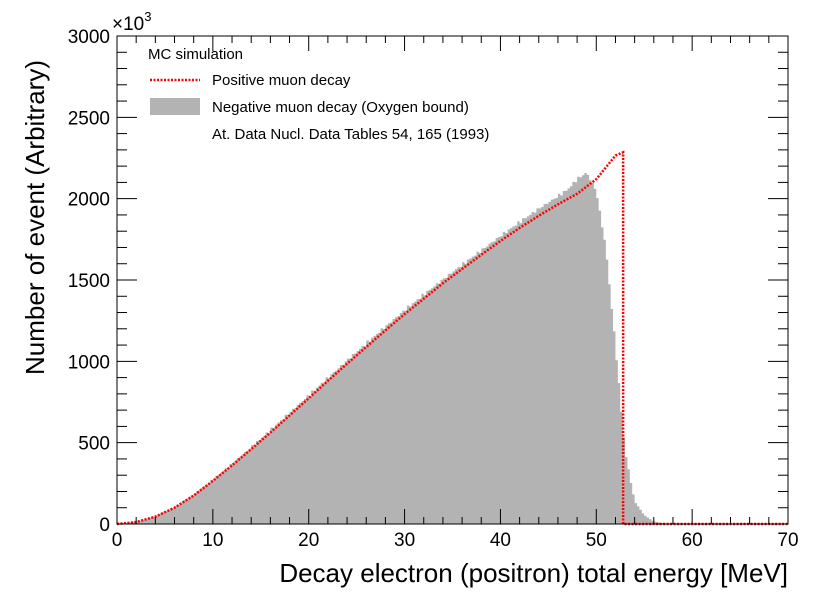  Describe the element at coordinates (340, 107) in the screenshot. I see `legend-entry-negative: Negative muon decay (Oxygen bound)` at that location.